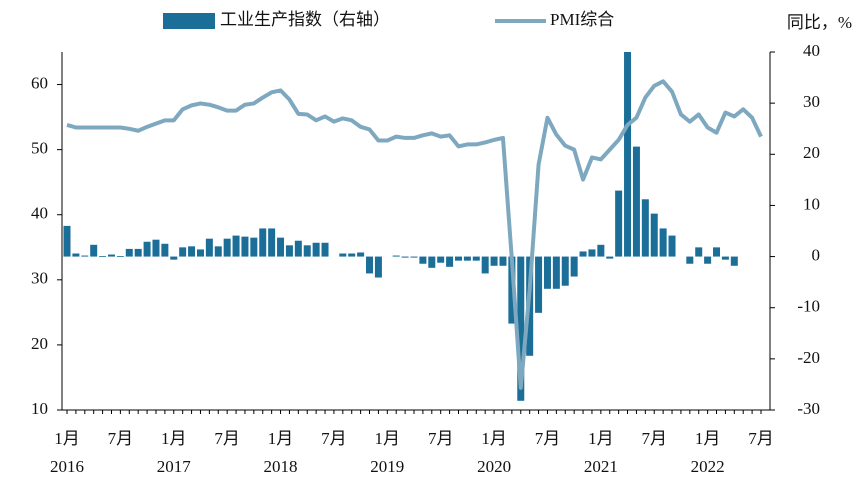 Image resolution: width=856 pixels, height=479 pixels. What do you see at coordinates (808, 408) in the screenshot?
I see `y2-tick-label: -30` at bounding box center [808, 408].